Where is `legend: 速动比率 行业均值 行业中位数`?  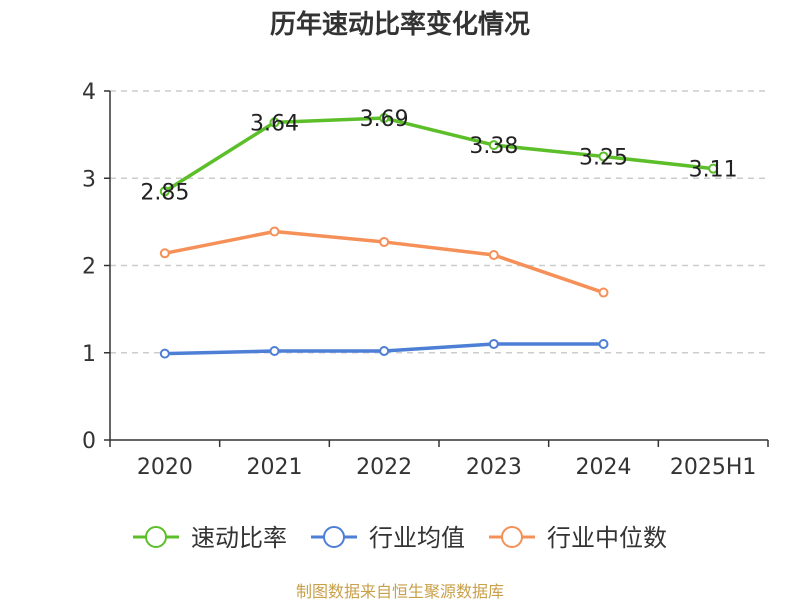
legend: 速动比率 行业均值 行业中位数 is located at coordinates (400, 538).